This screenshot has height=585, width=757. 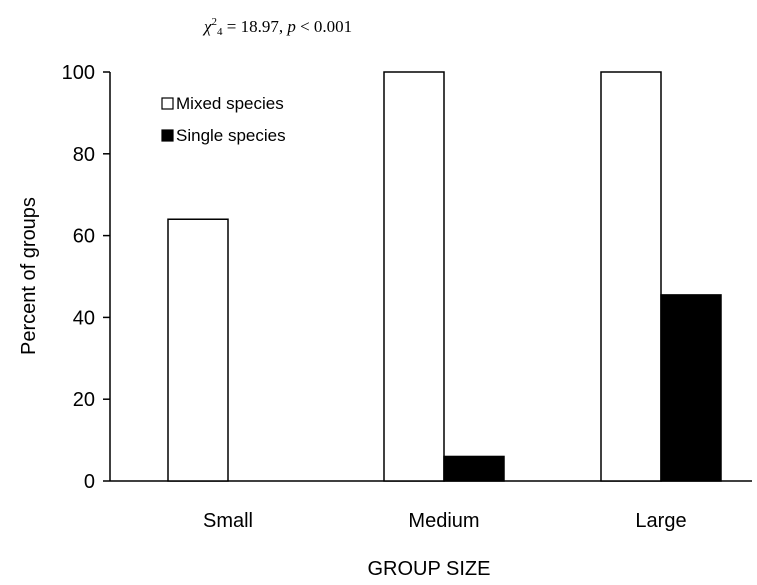 What do you see at coordinates (691, 388) in the screenshot?
I see `bar-single-large` at bounding box center [691, 388].